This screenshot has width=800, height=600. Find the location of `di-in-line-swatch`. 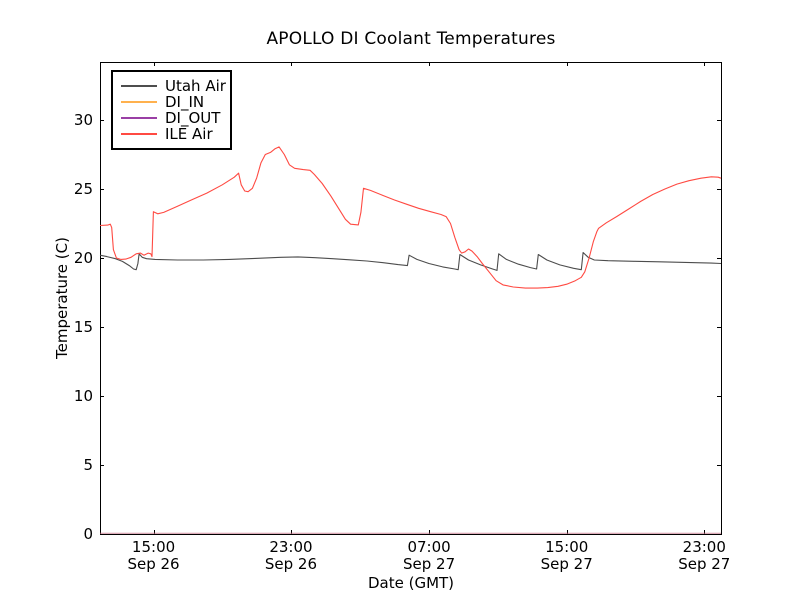

di-in-line-swatch is located at coordinates (139, 102).